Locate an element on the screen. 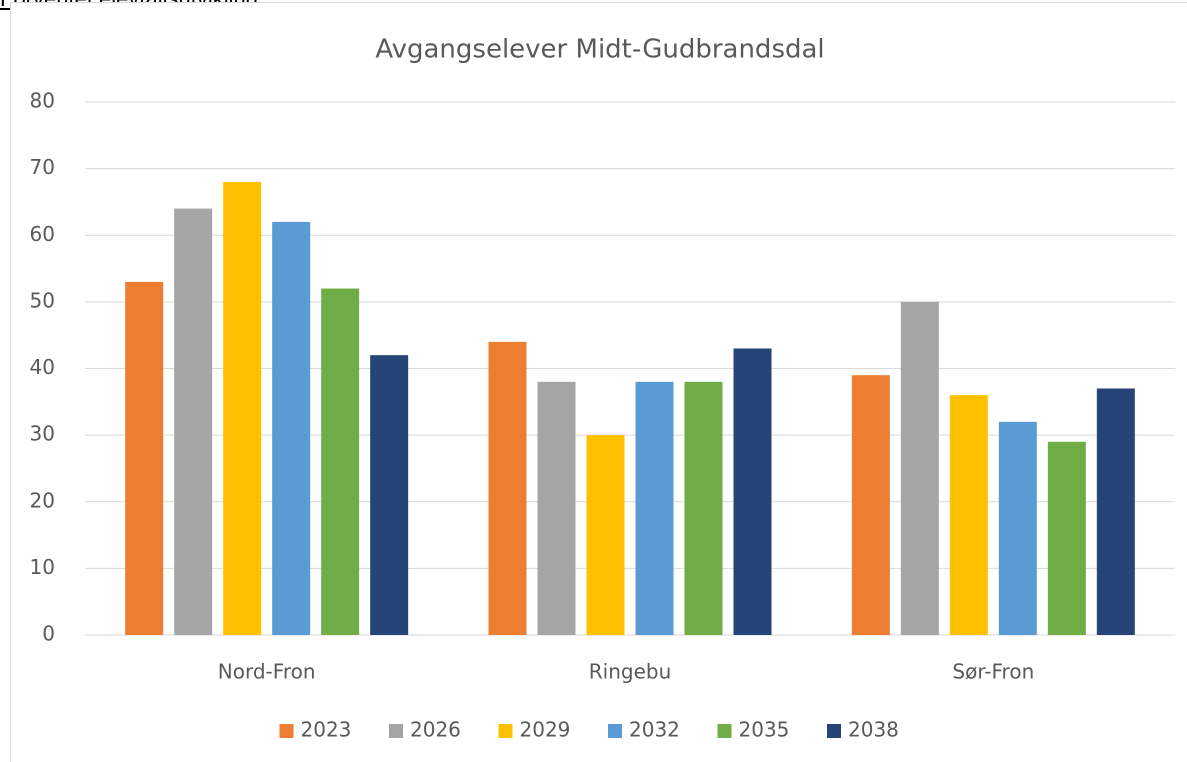 This screenshot has height=762, width=1187. y-tick-label: 80 is located at coordinates (42, 101).